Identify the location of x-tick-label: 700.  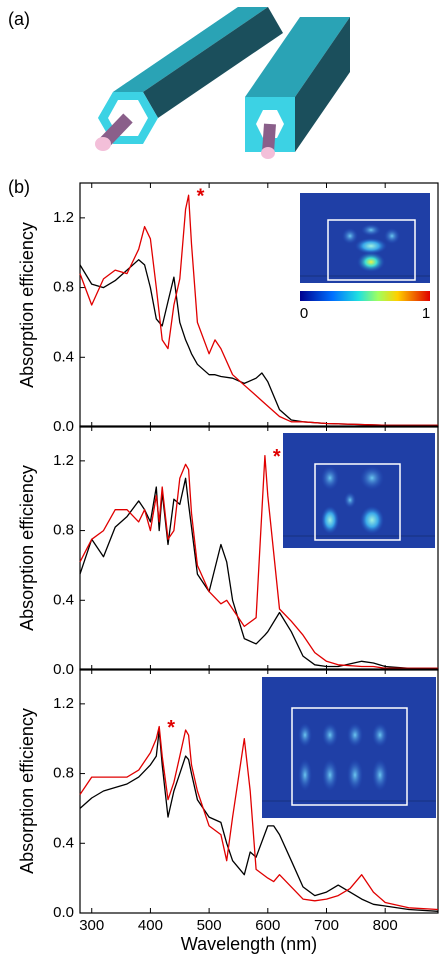
(326, 925).